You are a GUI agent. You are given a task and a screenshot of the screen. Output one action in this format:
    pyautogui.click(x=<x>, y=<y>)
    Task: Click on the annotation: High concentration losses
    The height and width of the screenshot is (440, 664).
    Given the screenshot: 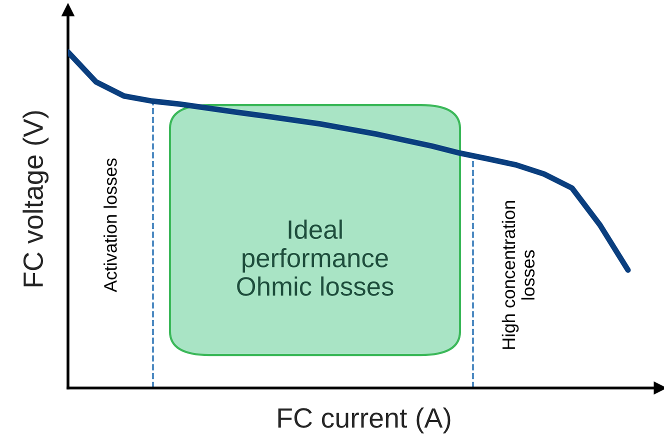 What is the action you would take?
    pyautogui.click(x=518, y=274)
    